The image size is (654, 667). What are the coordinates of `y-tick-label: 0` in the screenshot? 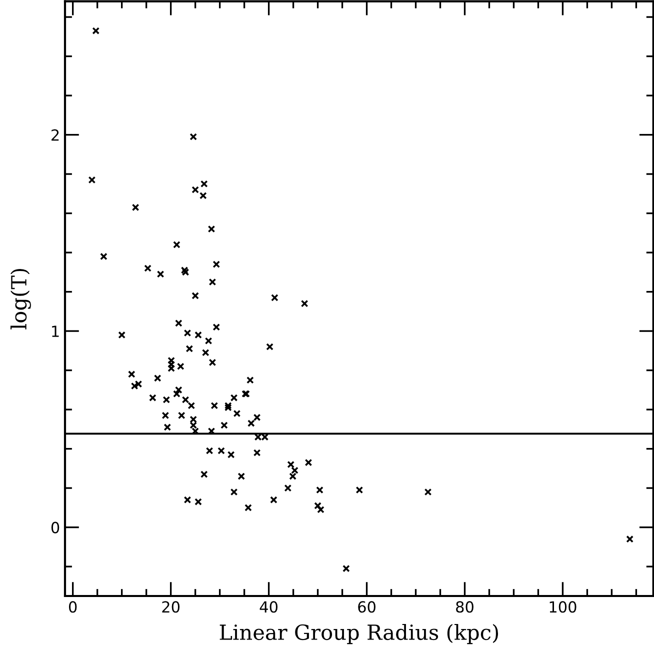 It's located at (55, 528).